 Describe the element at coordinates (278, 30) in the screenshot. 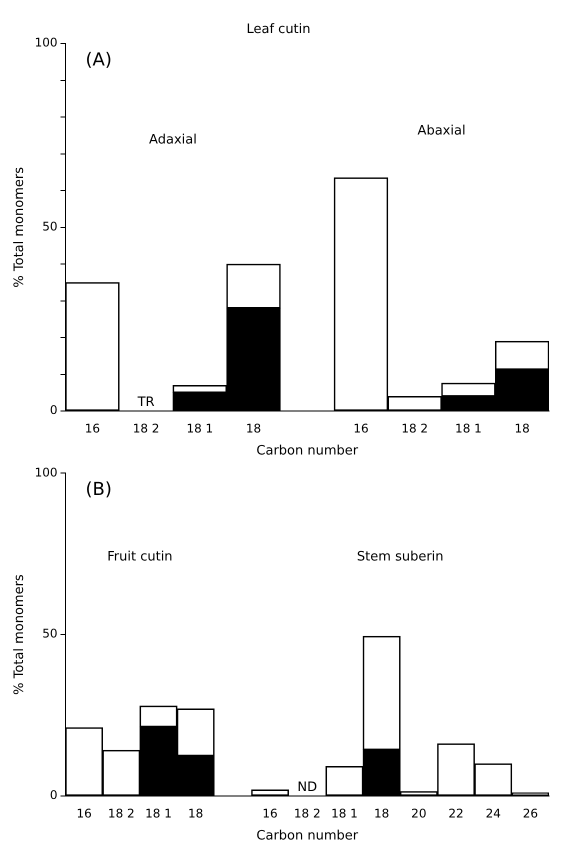

I see `chart-title: Leaf cutin` at that location.